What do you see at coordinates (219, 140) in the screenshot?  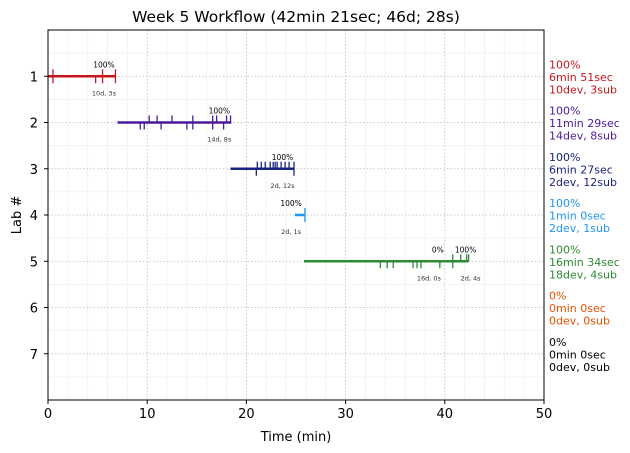 I see `counts-label: 14d, 8s` at bounding box center [219, 140].